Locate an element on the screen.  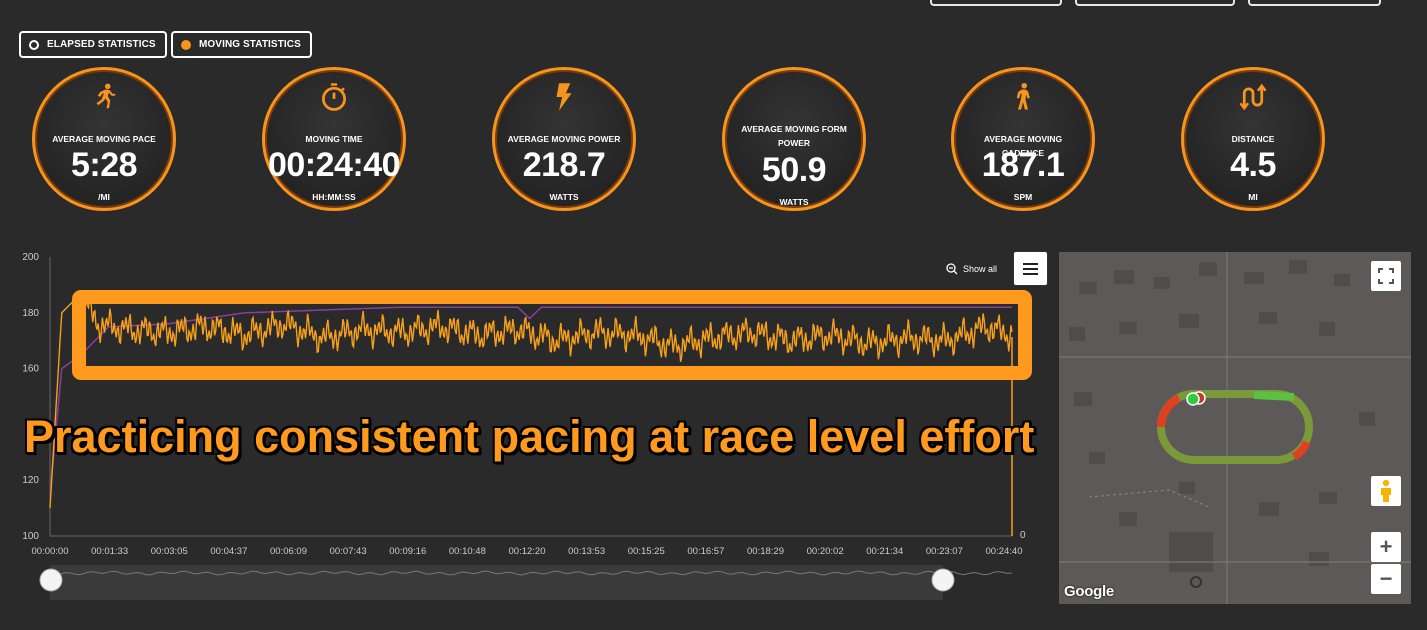
stat-distance: DISTANCE 4.5 MI is located at coordinates (1253, 139).